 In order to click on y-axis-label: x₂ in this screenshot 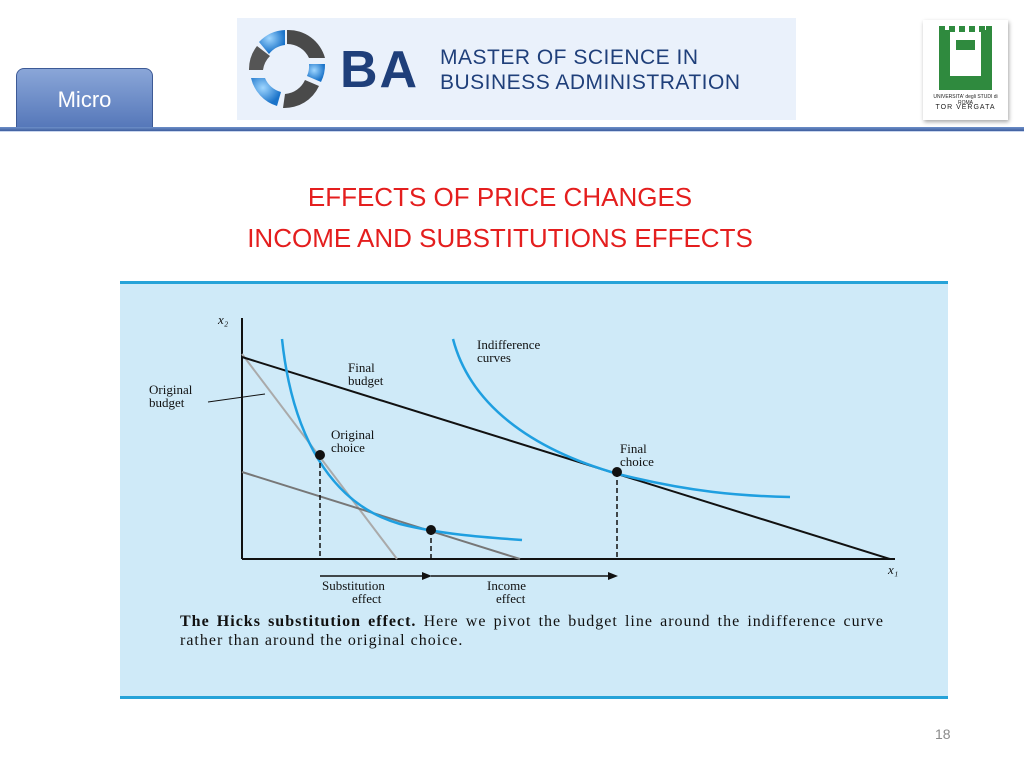, I will do `click(223, 319)`.